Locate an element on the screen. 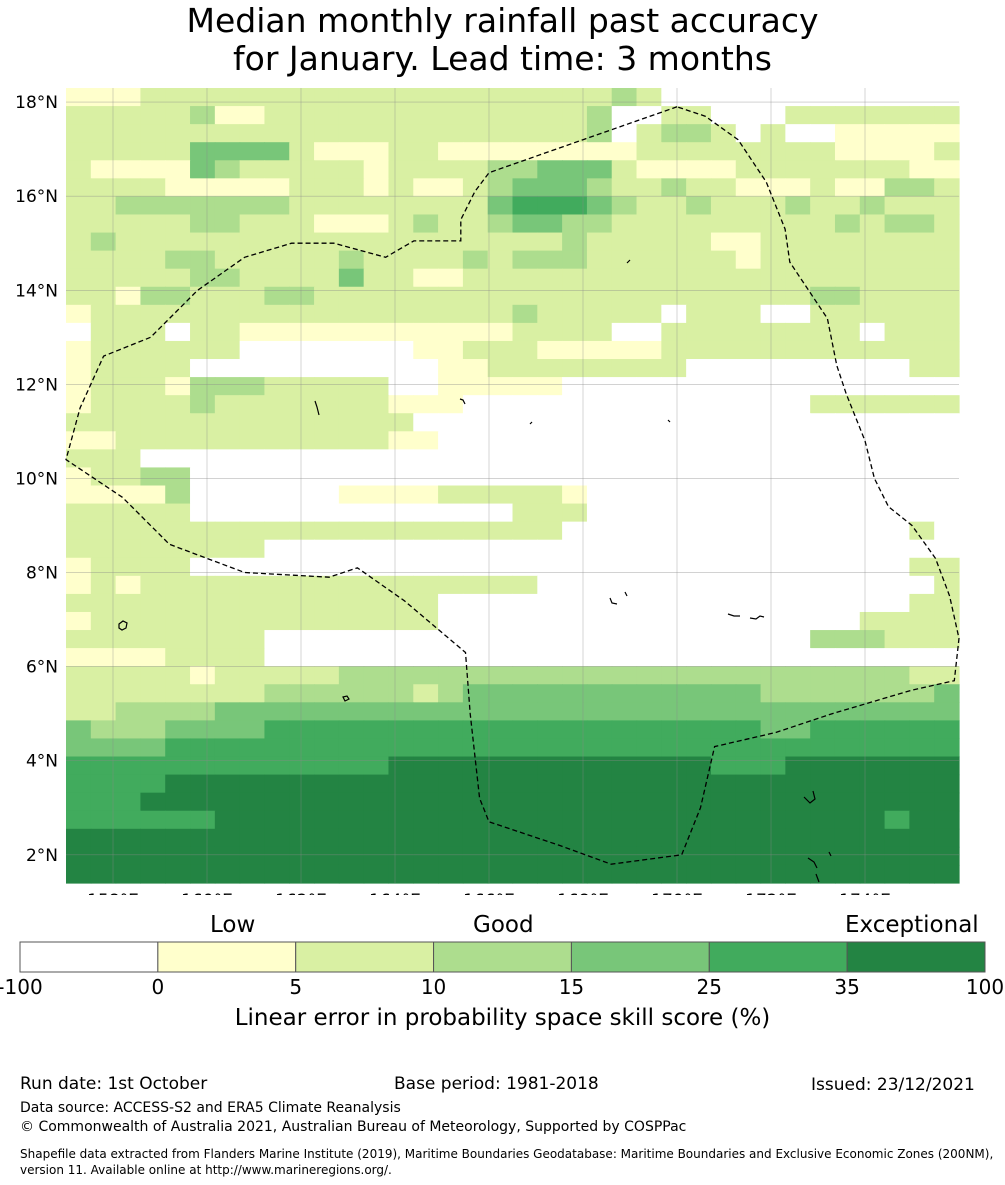  longitude-label: 162°E is located at coordinates (301, 893).